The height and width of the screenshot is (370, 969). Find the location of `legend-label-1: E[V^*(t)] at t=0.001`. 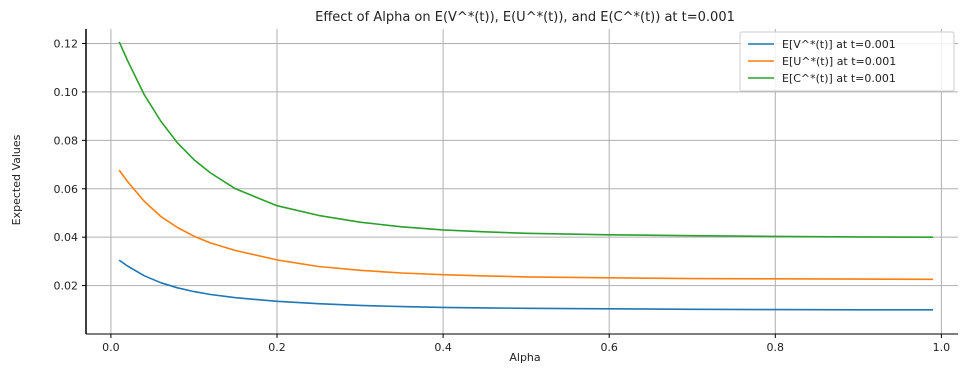

legend-label-1: E[V^*(t)] at t=0.001 is located at coordinates (839, 44).